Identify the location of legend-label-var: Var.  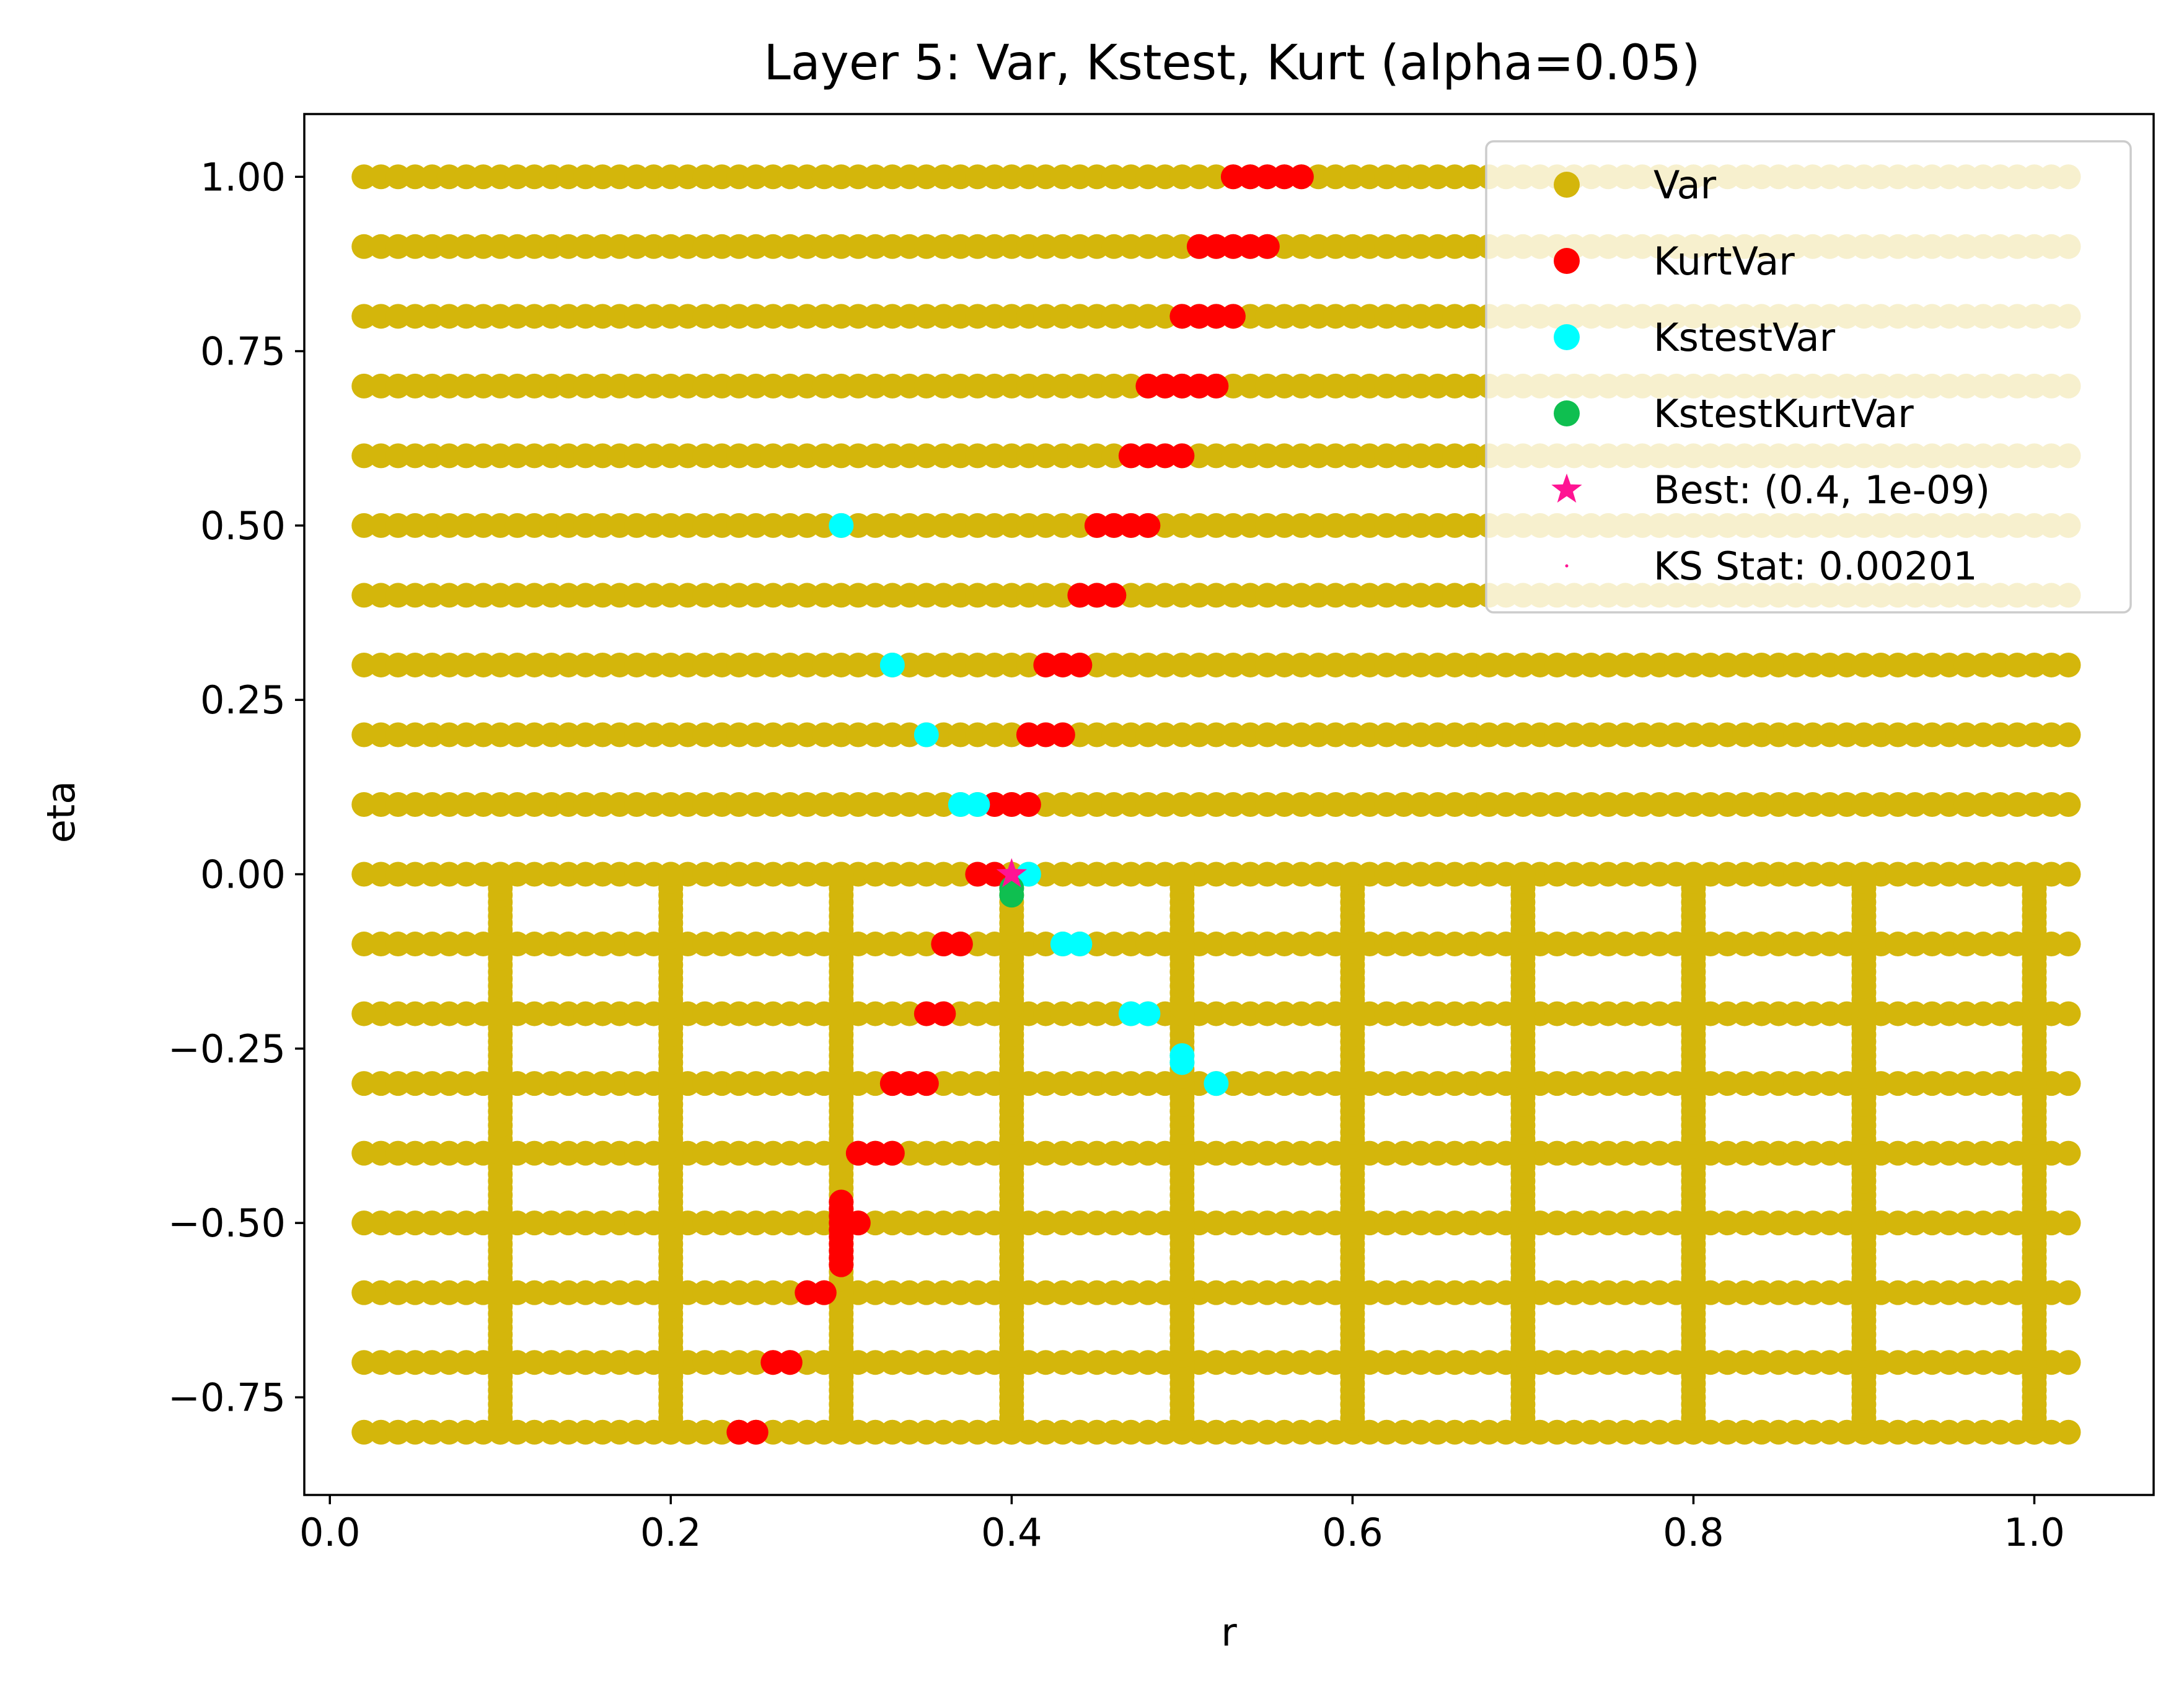
(1685, 185).